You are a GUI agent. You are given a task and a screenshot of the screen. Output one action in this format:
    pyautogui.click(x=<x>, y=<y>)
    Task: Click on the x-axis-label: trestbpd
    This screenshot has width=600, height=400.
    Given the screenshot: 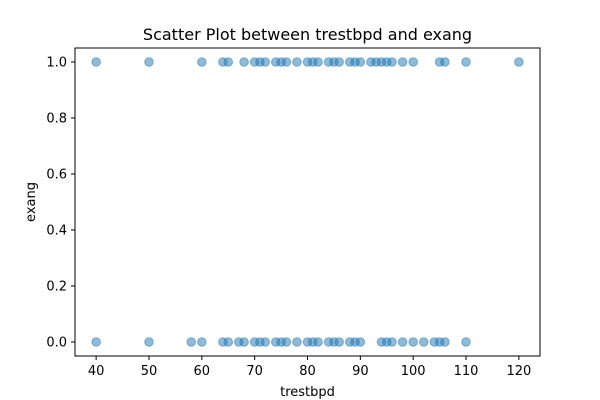 What is the action you would take?
    pyautogui.click(x=307, y=392)
    